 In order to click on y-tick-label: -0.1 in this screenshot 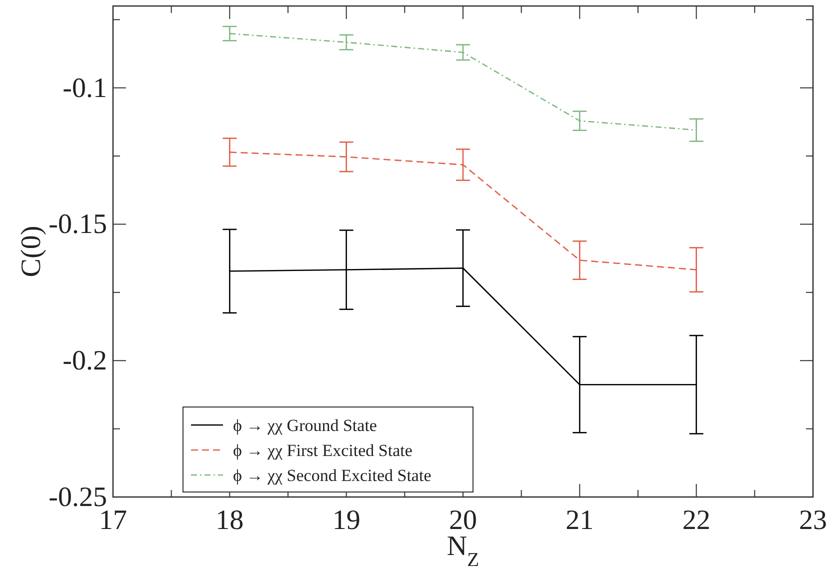, I will do `click(84, 88)`.